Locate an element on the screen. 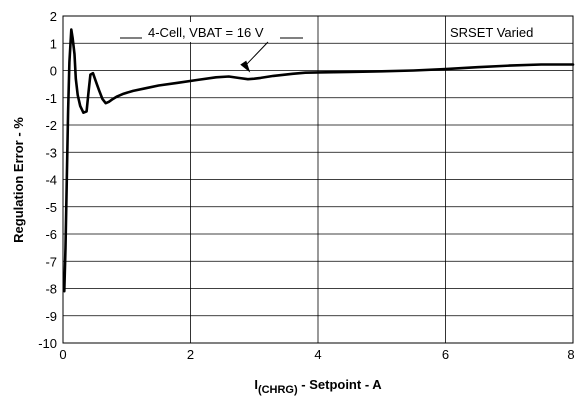  x-axis-title-rest: - Setpoint - A is located at coordinates (340, 384).